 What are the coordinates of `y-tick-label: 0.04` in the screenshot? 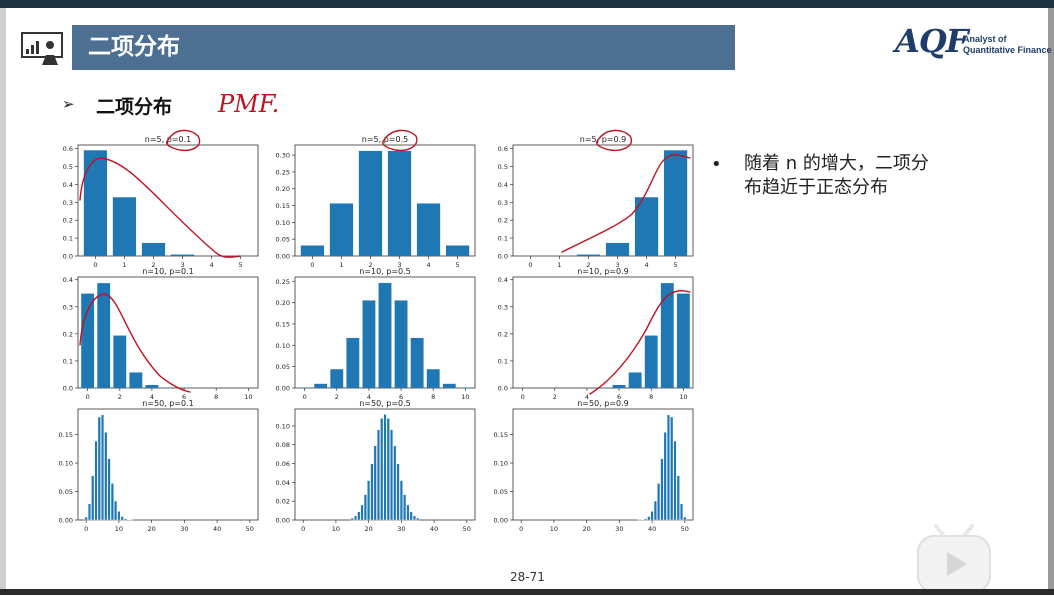 It's located at (283, 483).